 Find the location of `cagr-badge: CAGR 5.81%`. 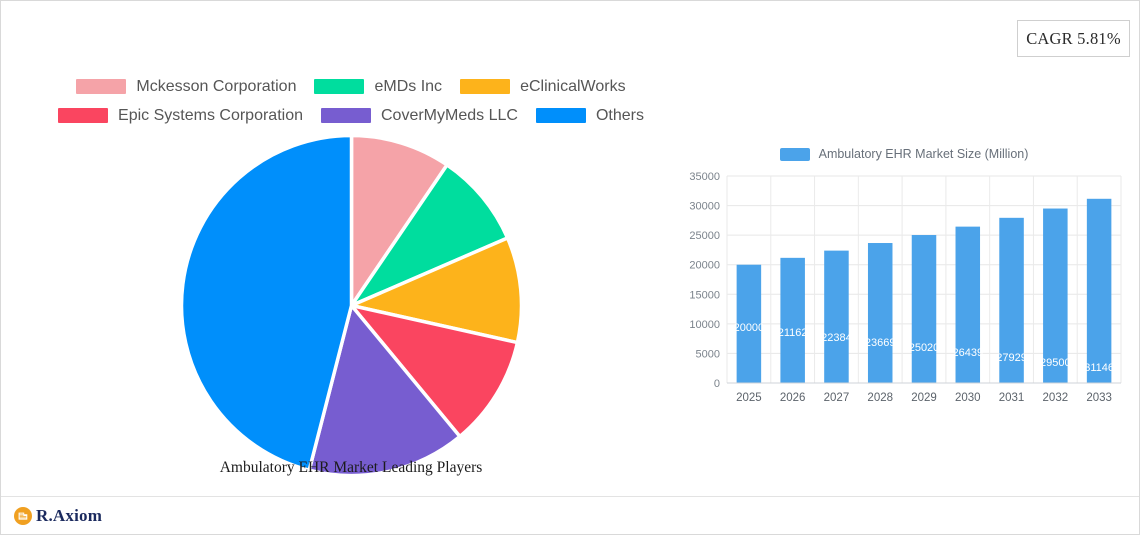

cagr-badge: CAGR 5.81% is located at coordinates (1073, 38).